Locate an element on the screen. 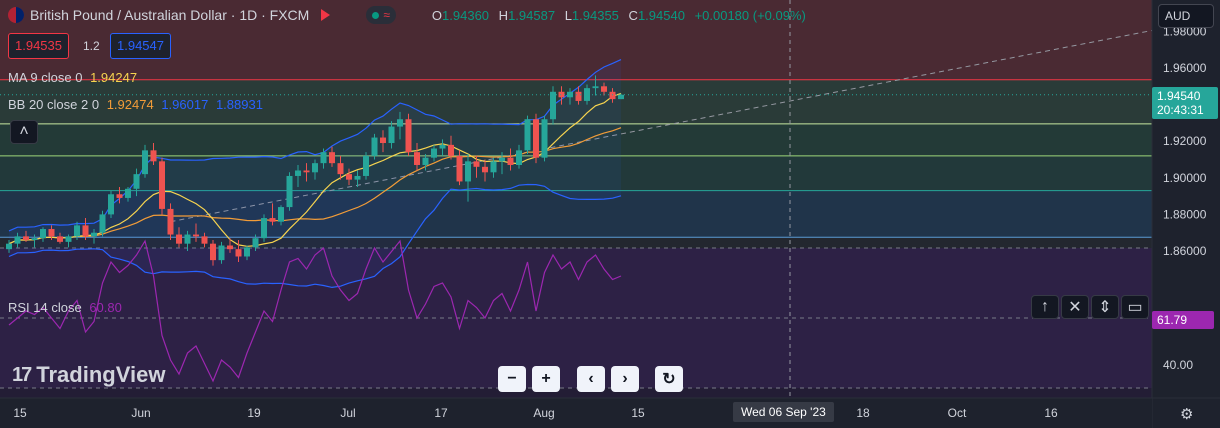  sell-price-button: 1.94535 is located at coordinates (38, 46).